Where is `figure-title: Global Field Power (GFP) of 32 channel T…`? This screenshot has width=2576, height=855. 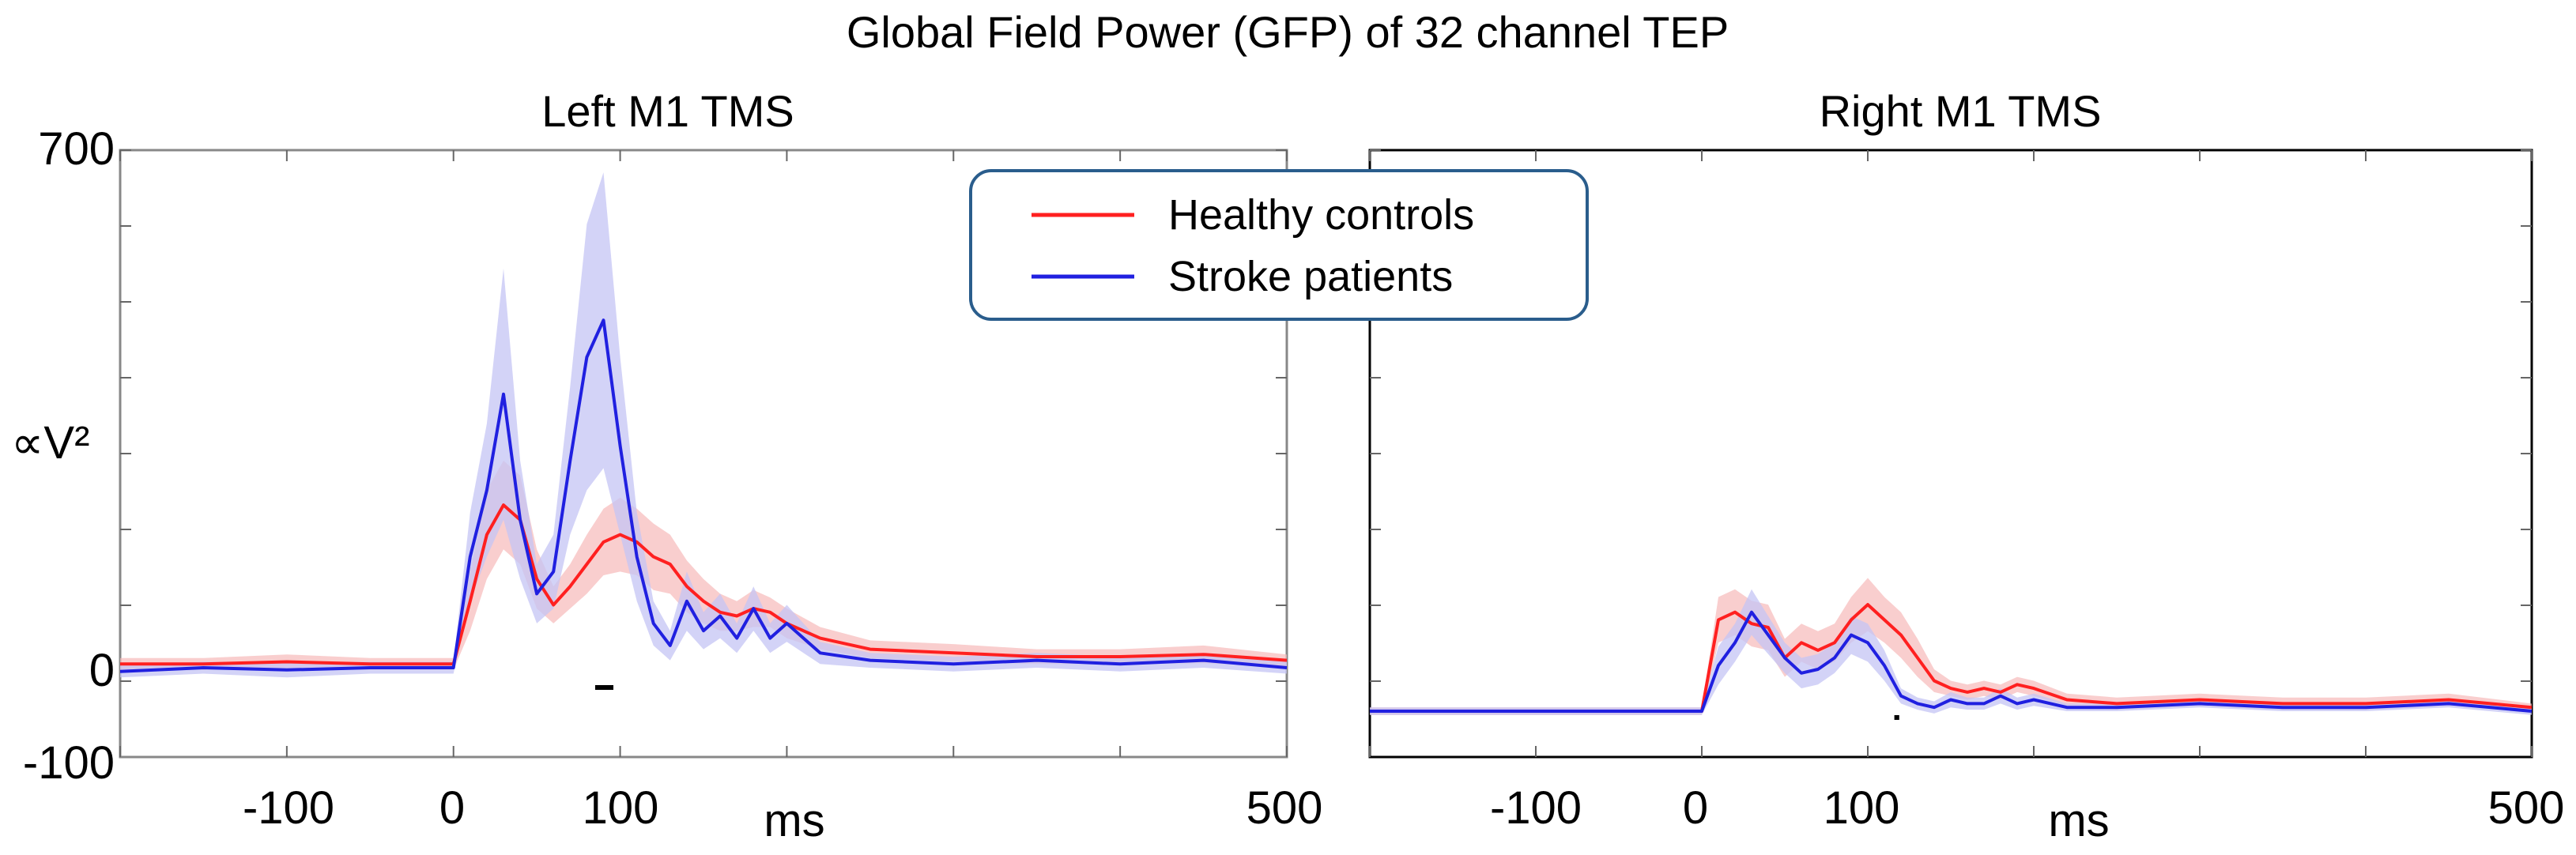
figure-title: Global Field Power (GFP) of 32 channel T… is located at coordinates (1288, 32).